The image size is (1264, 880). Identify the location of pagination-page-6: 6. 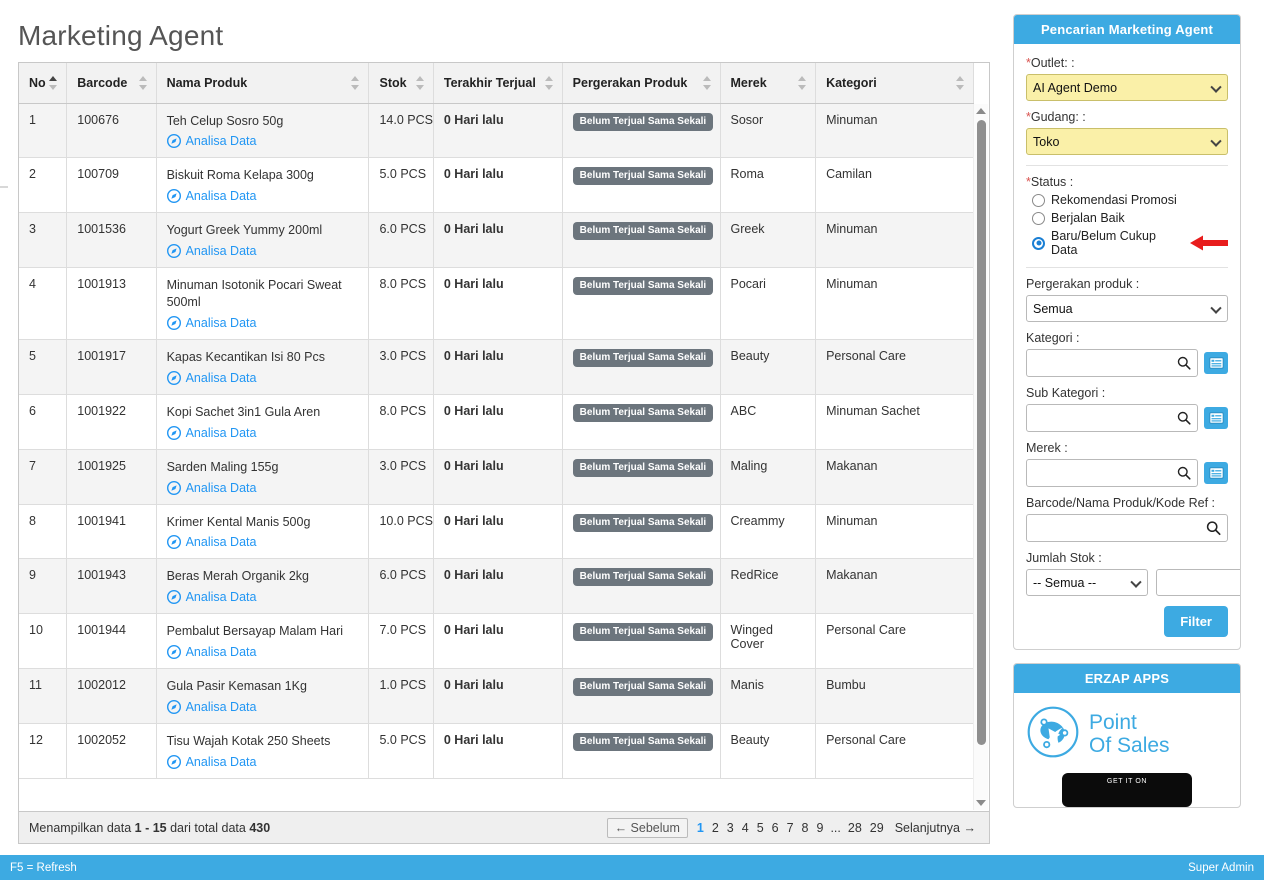
(775, 827).